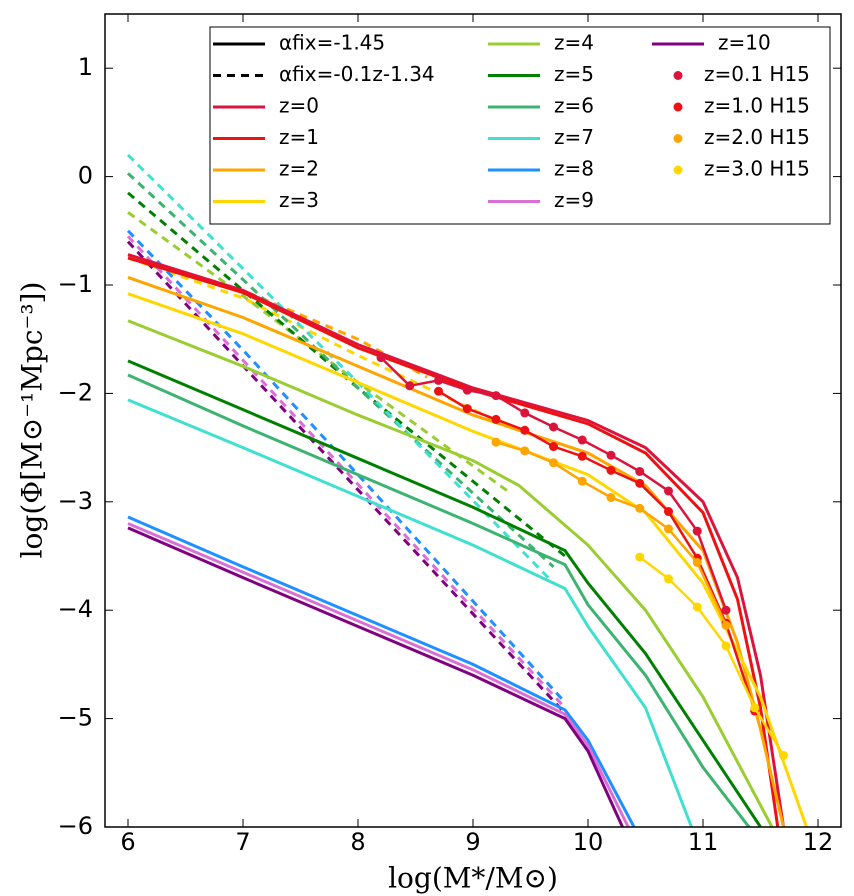 This screenshot has width=854, height=896. What do you see at coordinates (574, 106) in the screenshot?
I see `legend-label: z=6` at bounding box center [574, 106].